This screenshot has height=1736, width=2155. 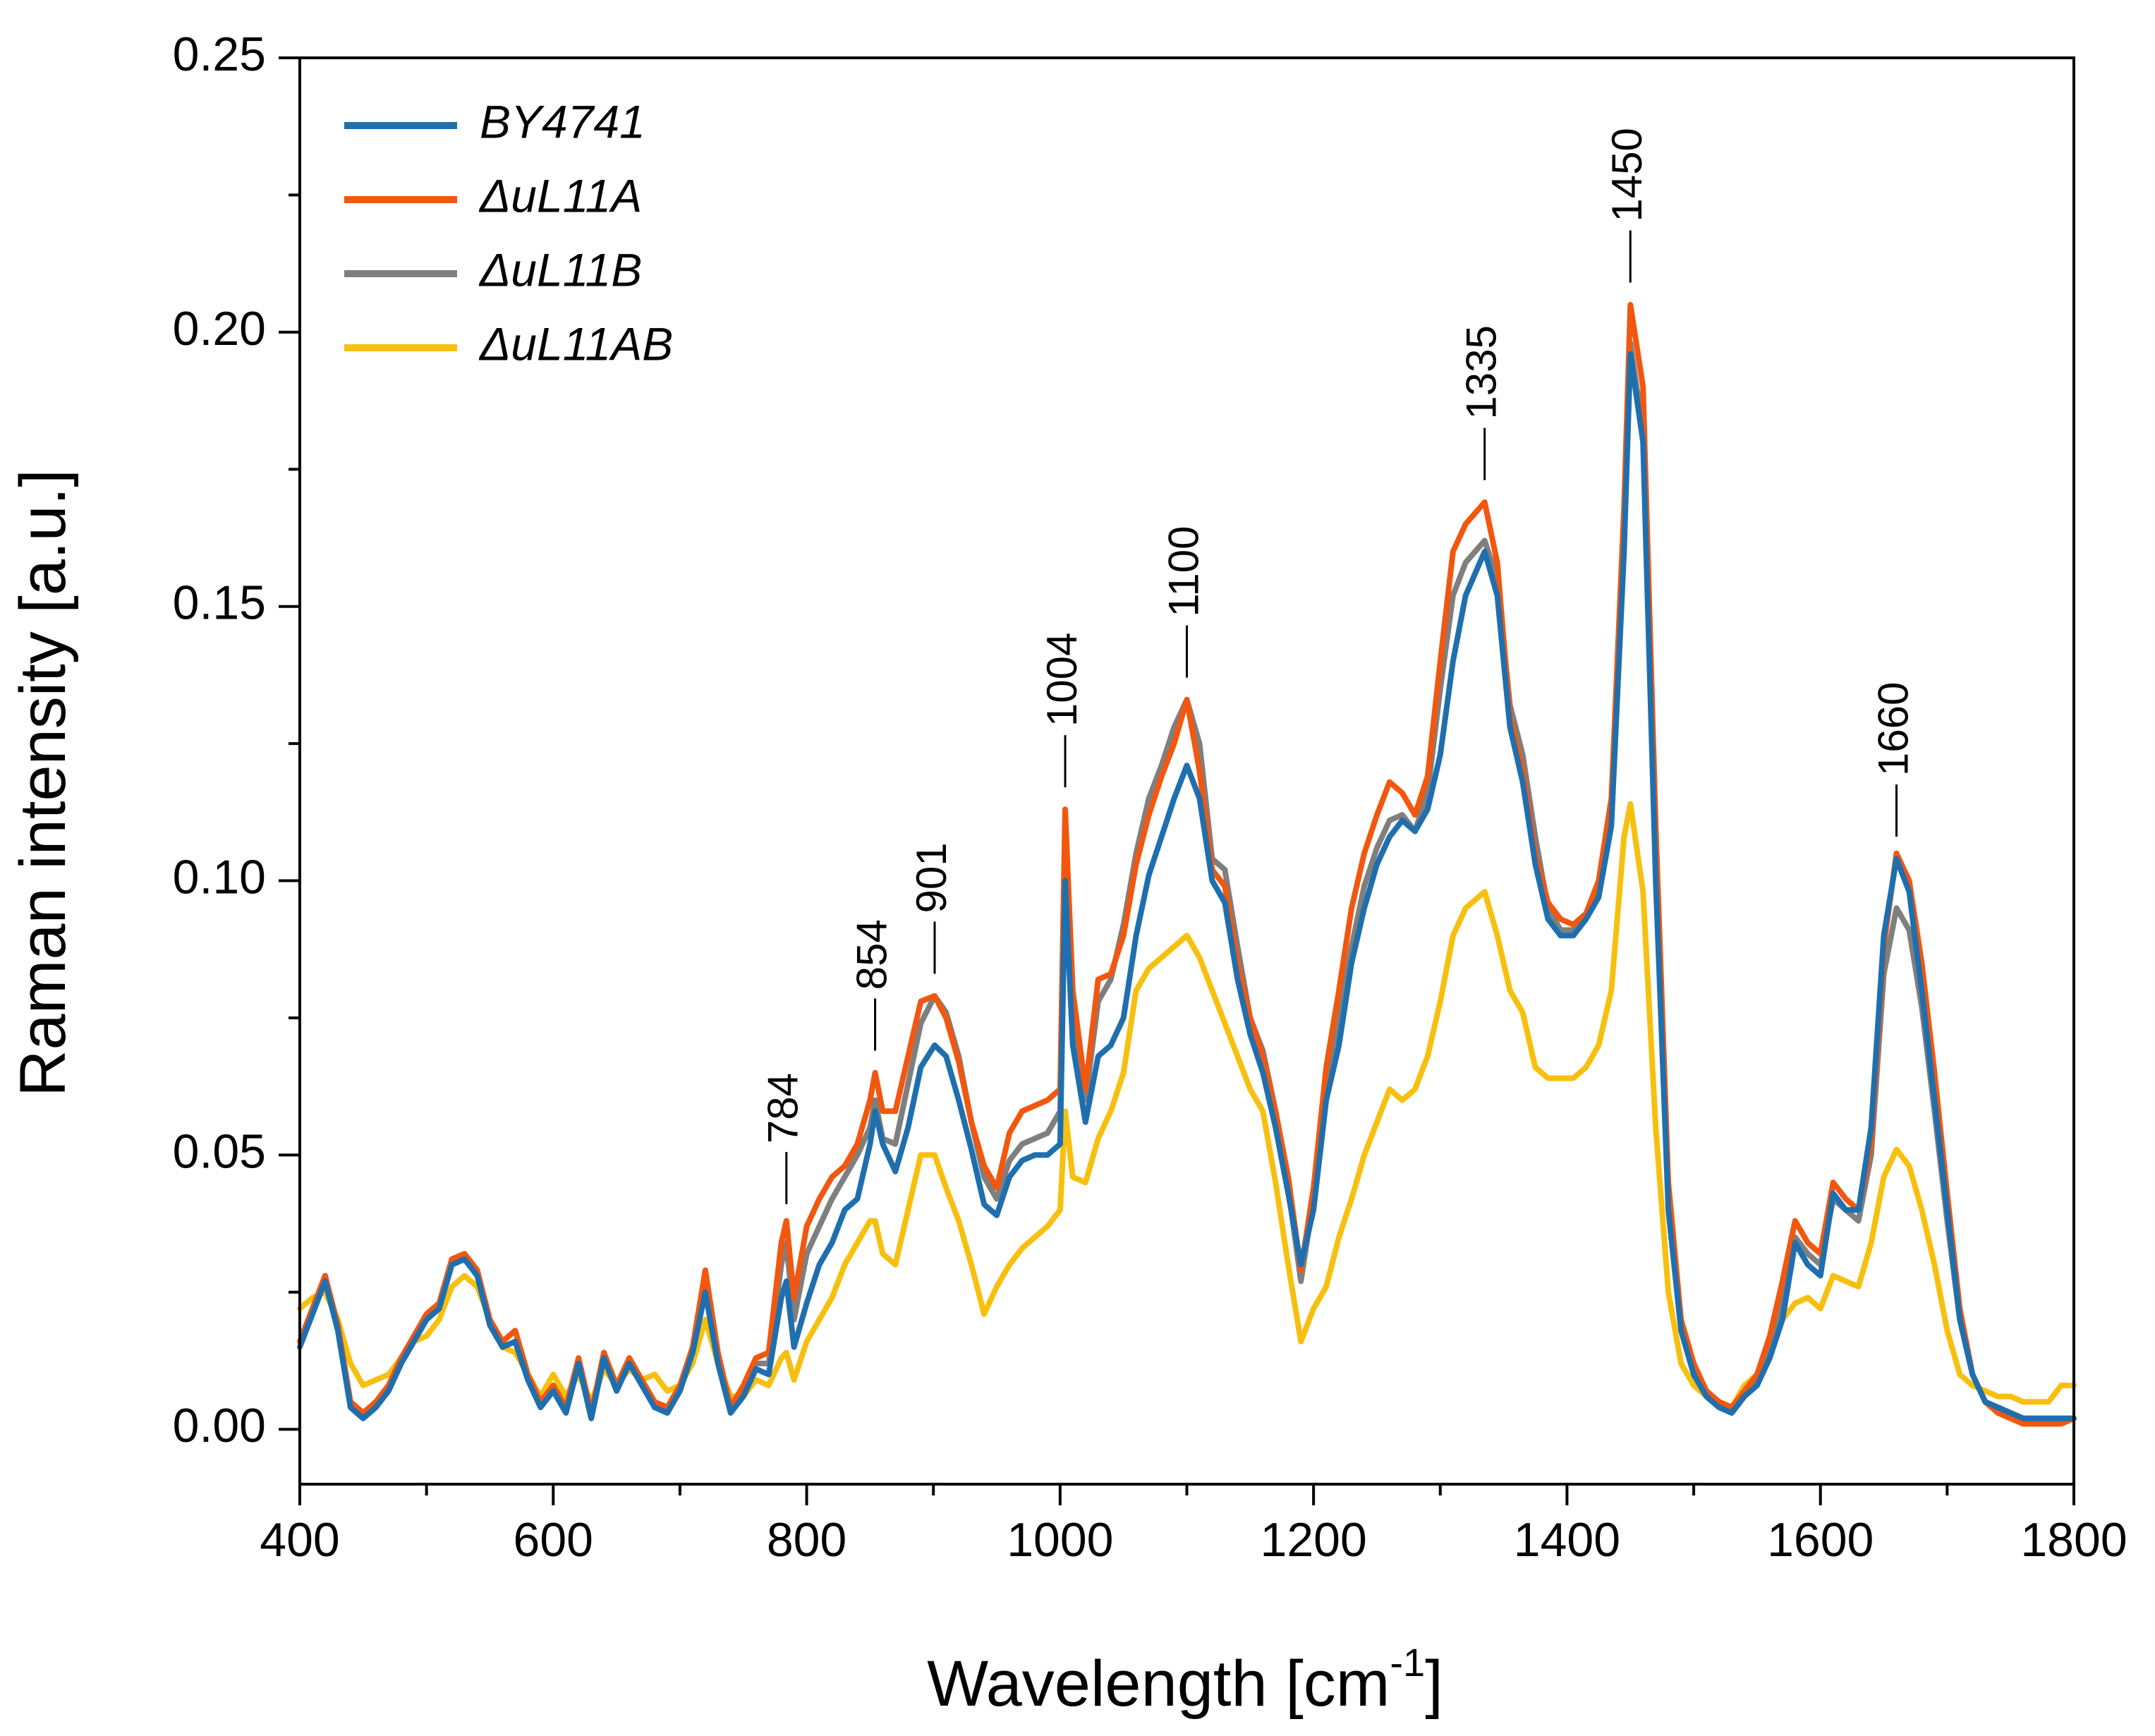 I want to click on peak-label-854: 854, so click(x=871, y=954).